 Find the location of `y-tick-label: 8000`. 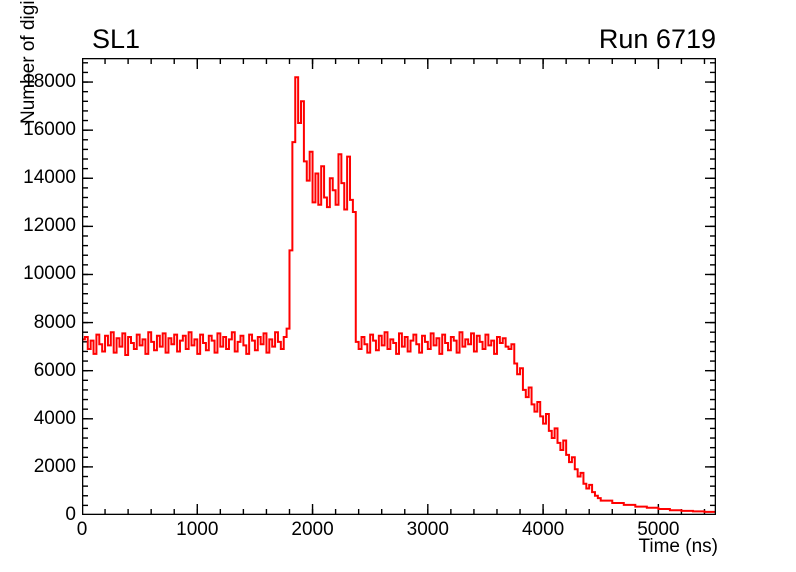

y-tick-label: 8000 is located at coordinates (54, 322).